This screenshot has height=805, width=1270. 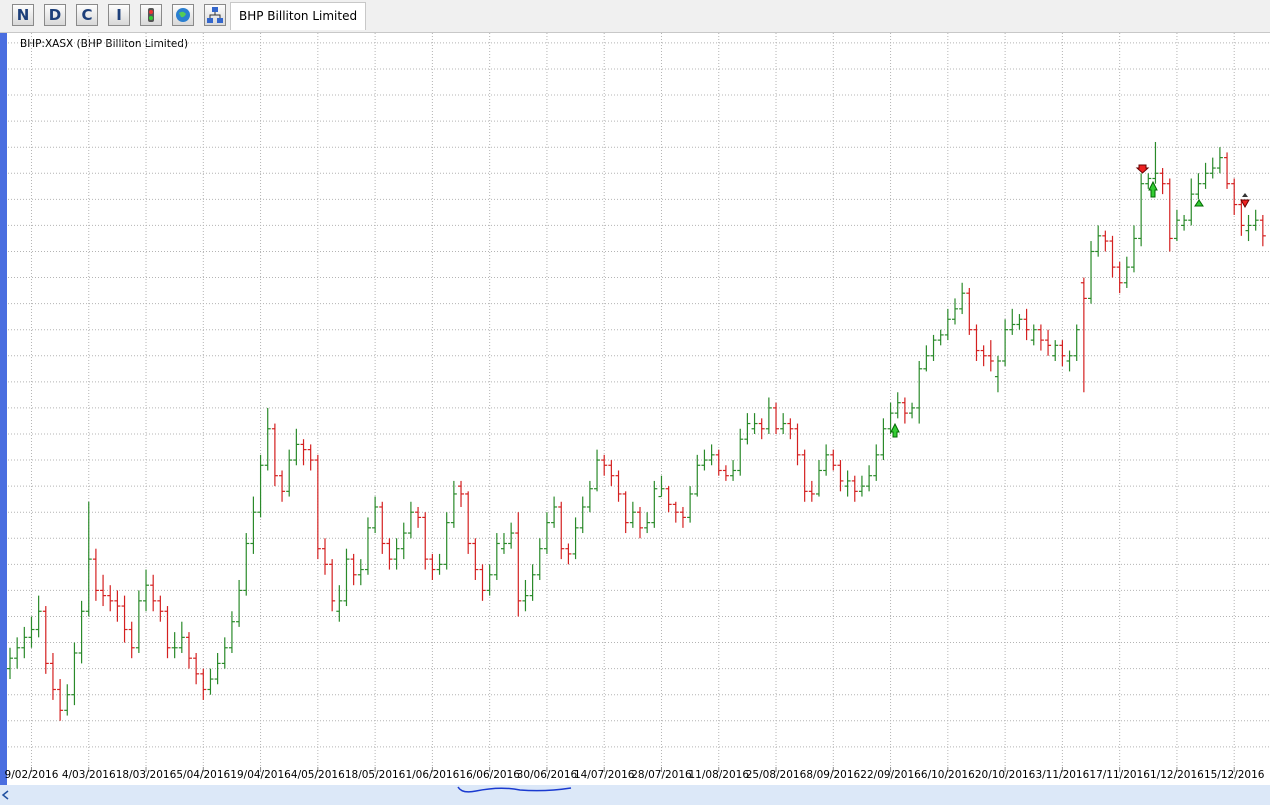 I want to click on x-tick-label: 6/10/2016, so click(x=948, y=775).